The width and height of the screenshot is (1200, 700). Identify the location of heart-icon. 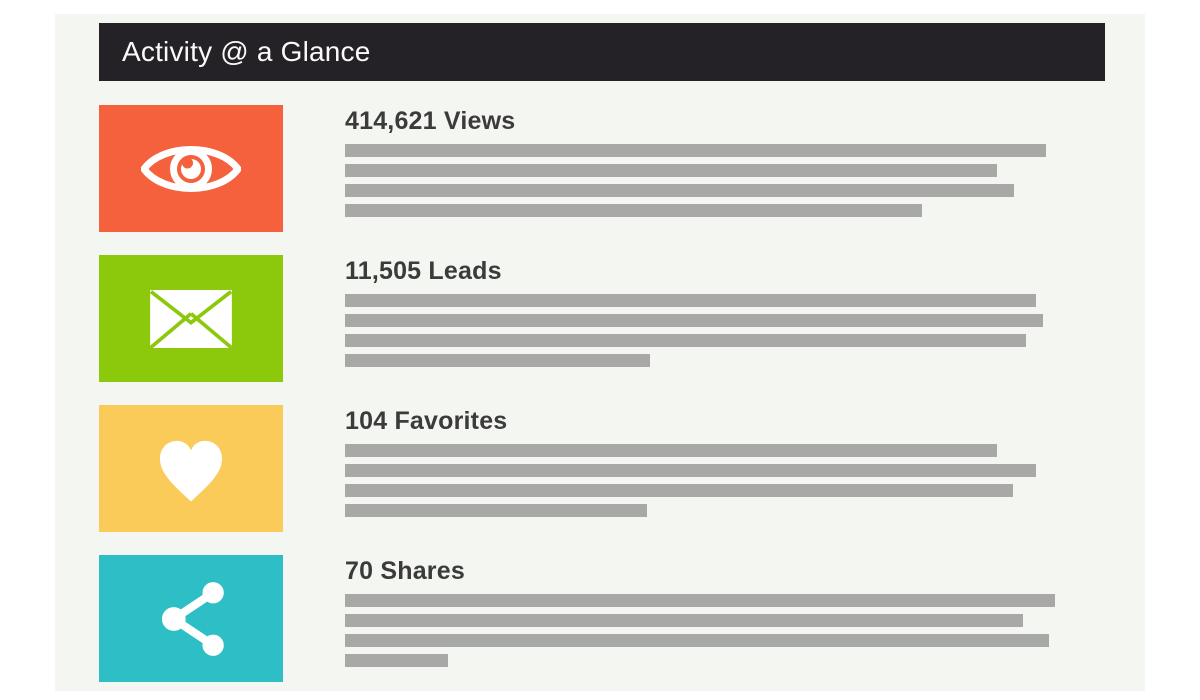
(191, 471).